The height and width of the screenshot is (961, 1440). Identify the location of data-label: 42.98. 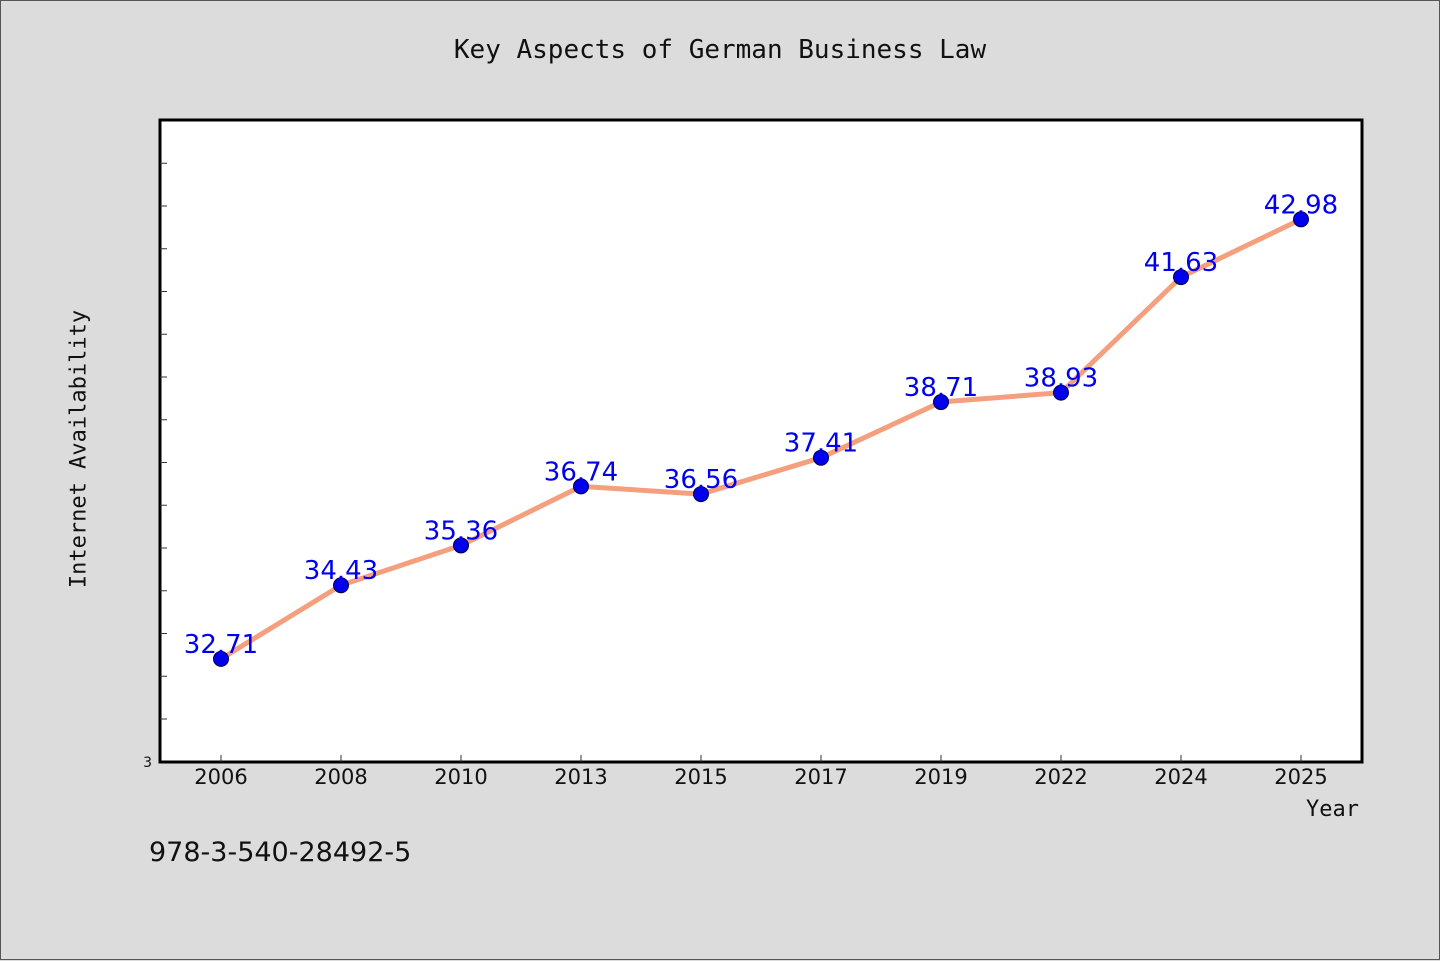
(1301, 205).